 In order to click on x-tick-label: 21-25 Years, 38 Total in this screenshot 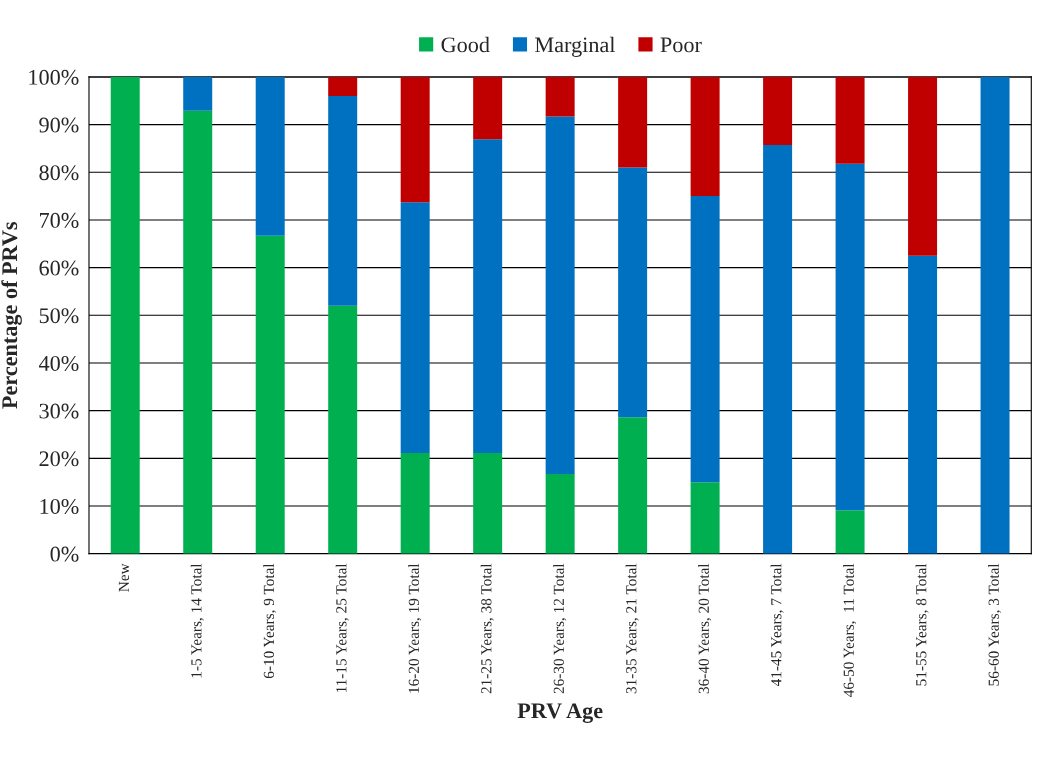, I will do `click(487, 628)`.